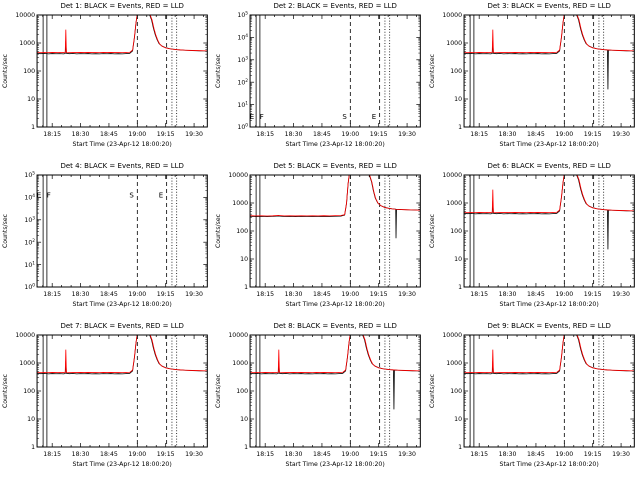  What do you see at coordinates (335, 6) in the screenshot?
I see `panel-title: Det 2: BLACK = Events, RED = LLD` at bounding box center [335, 6].